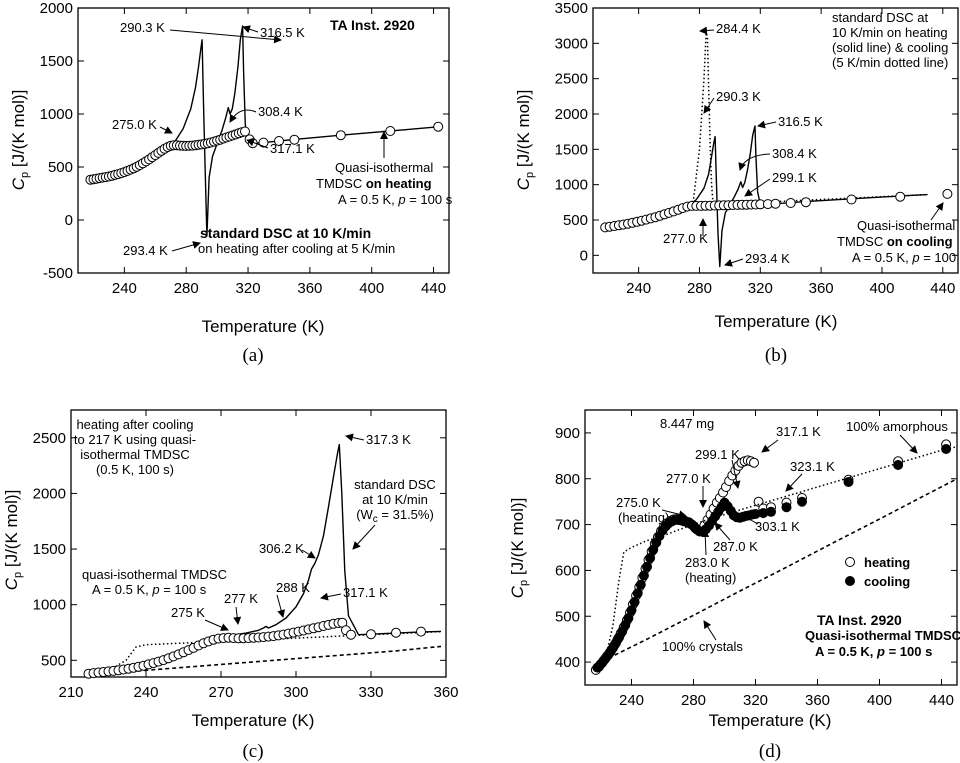 Image resolution: width=960 pixels, height=763 pixels. Describe the element at coordinates (880, 17) in the screenshot. I see `annotation: standard DSC at` at that location.